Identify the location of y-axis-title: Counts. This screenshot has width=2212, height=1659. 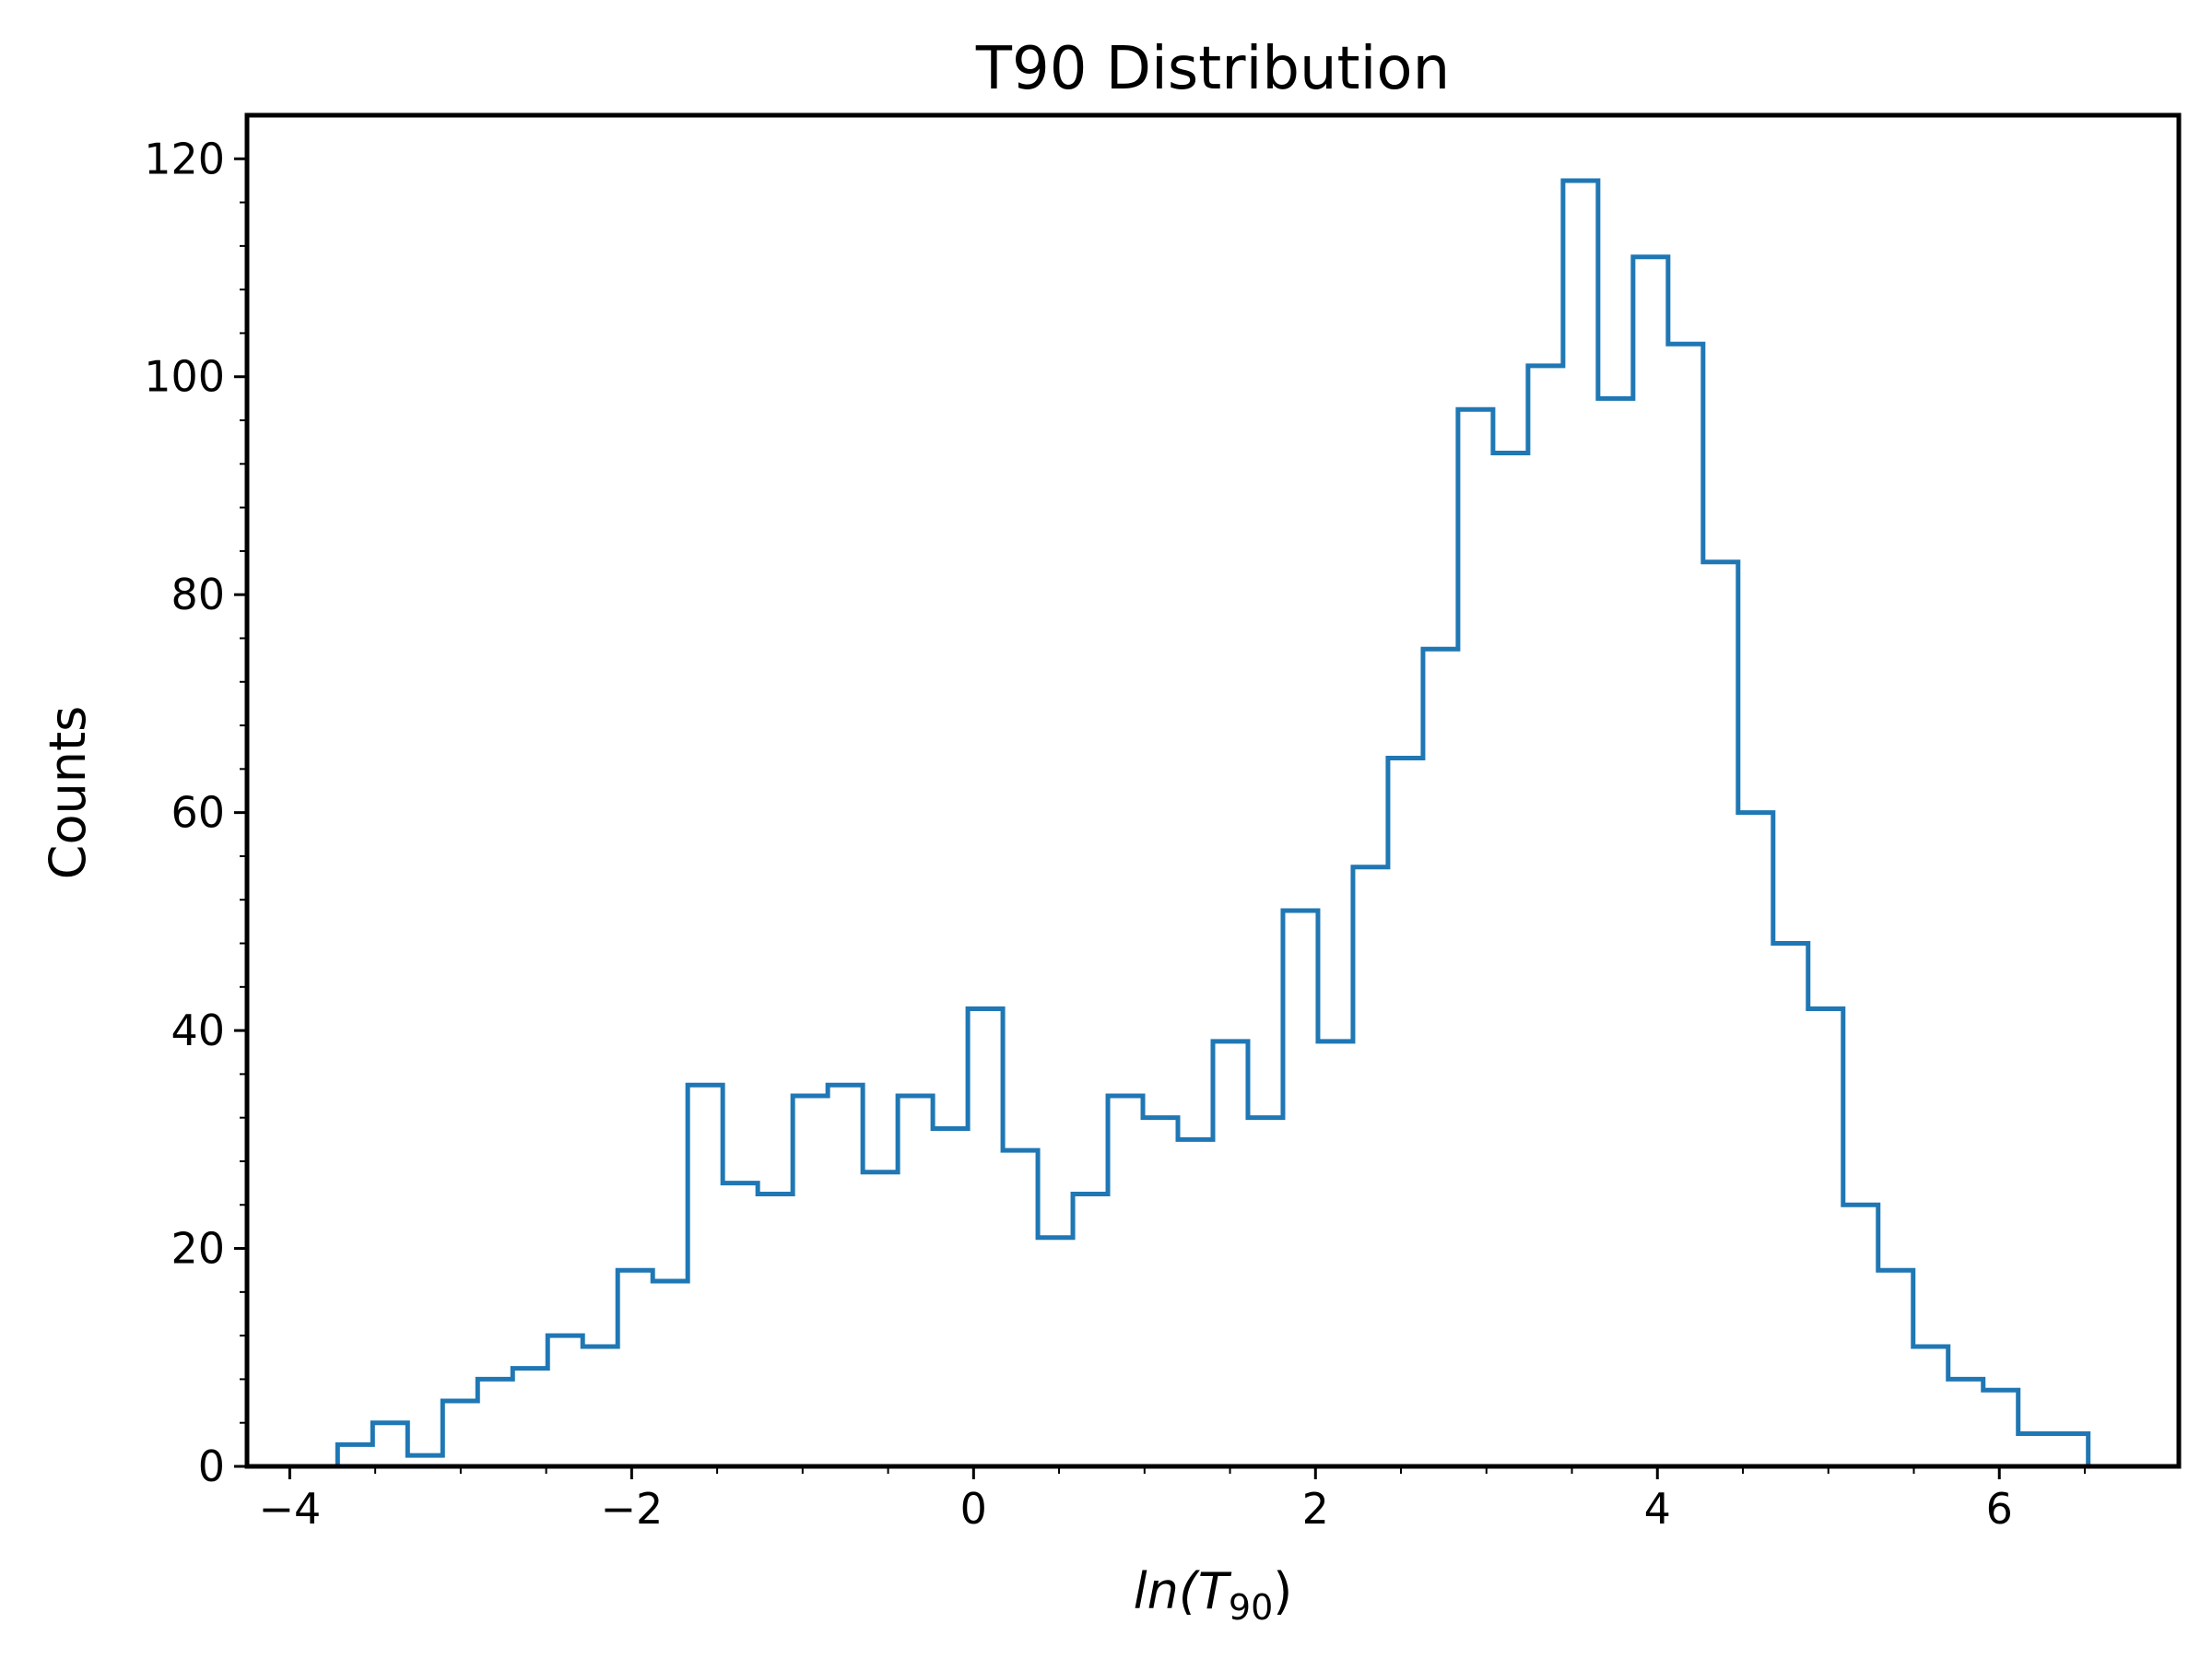
(68, 793).